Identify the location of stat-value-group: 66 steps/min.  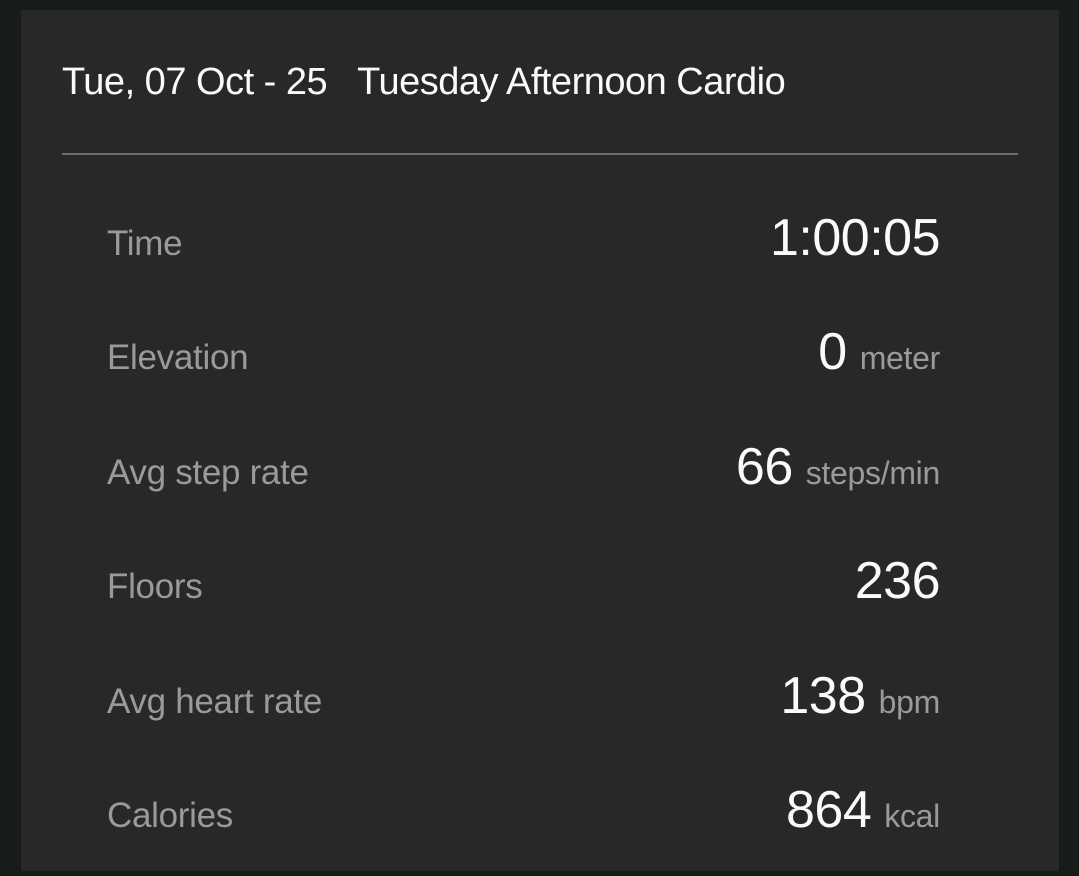
(838, 467).